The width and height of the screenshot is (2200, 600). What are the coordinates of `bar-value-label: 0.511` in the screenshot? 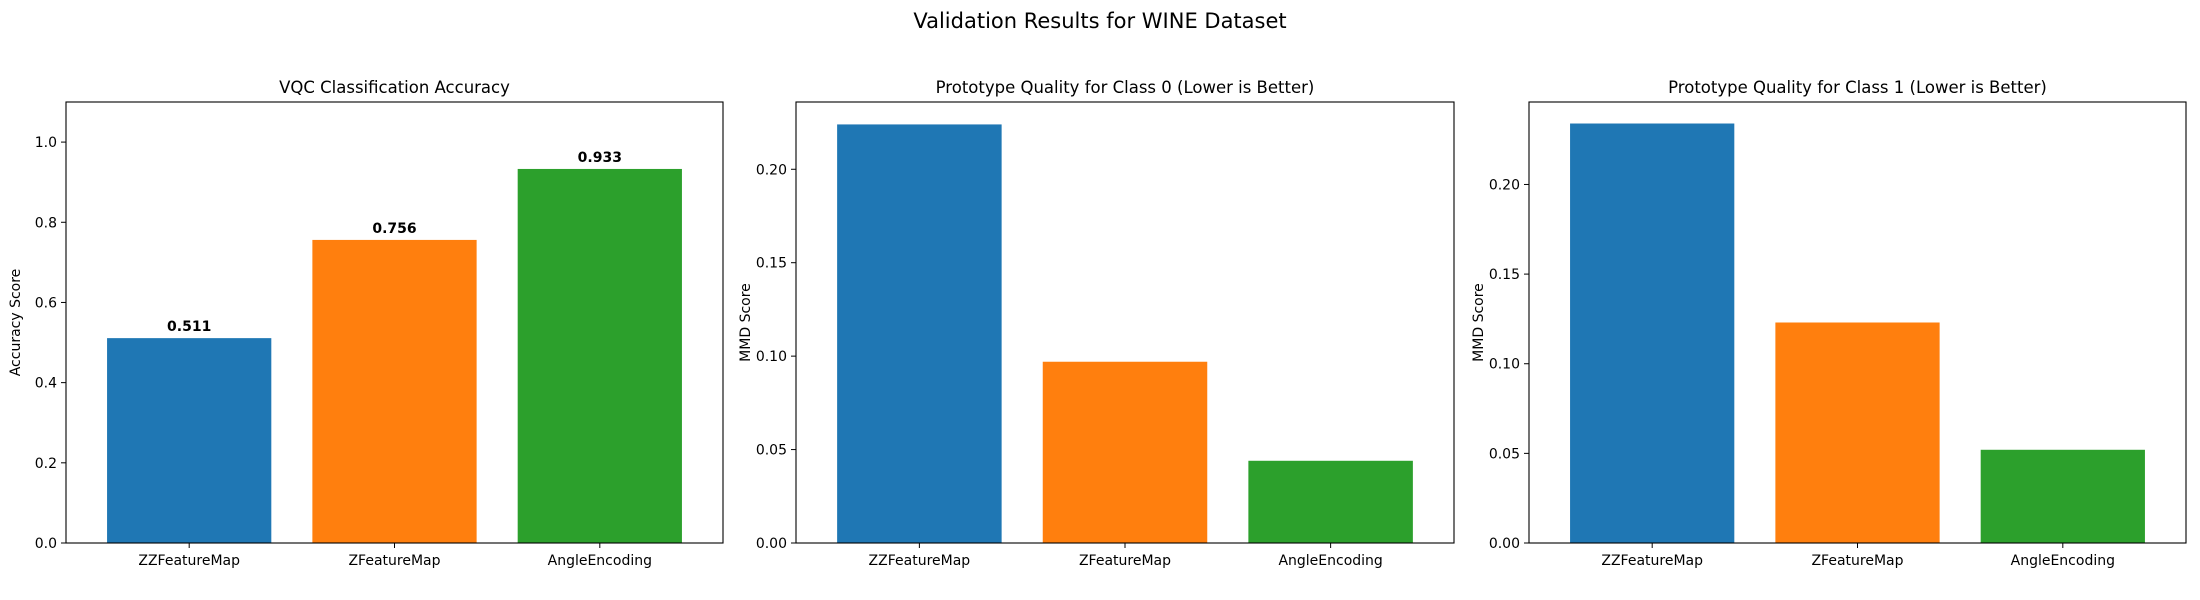 It's located at (189, 327).